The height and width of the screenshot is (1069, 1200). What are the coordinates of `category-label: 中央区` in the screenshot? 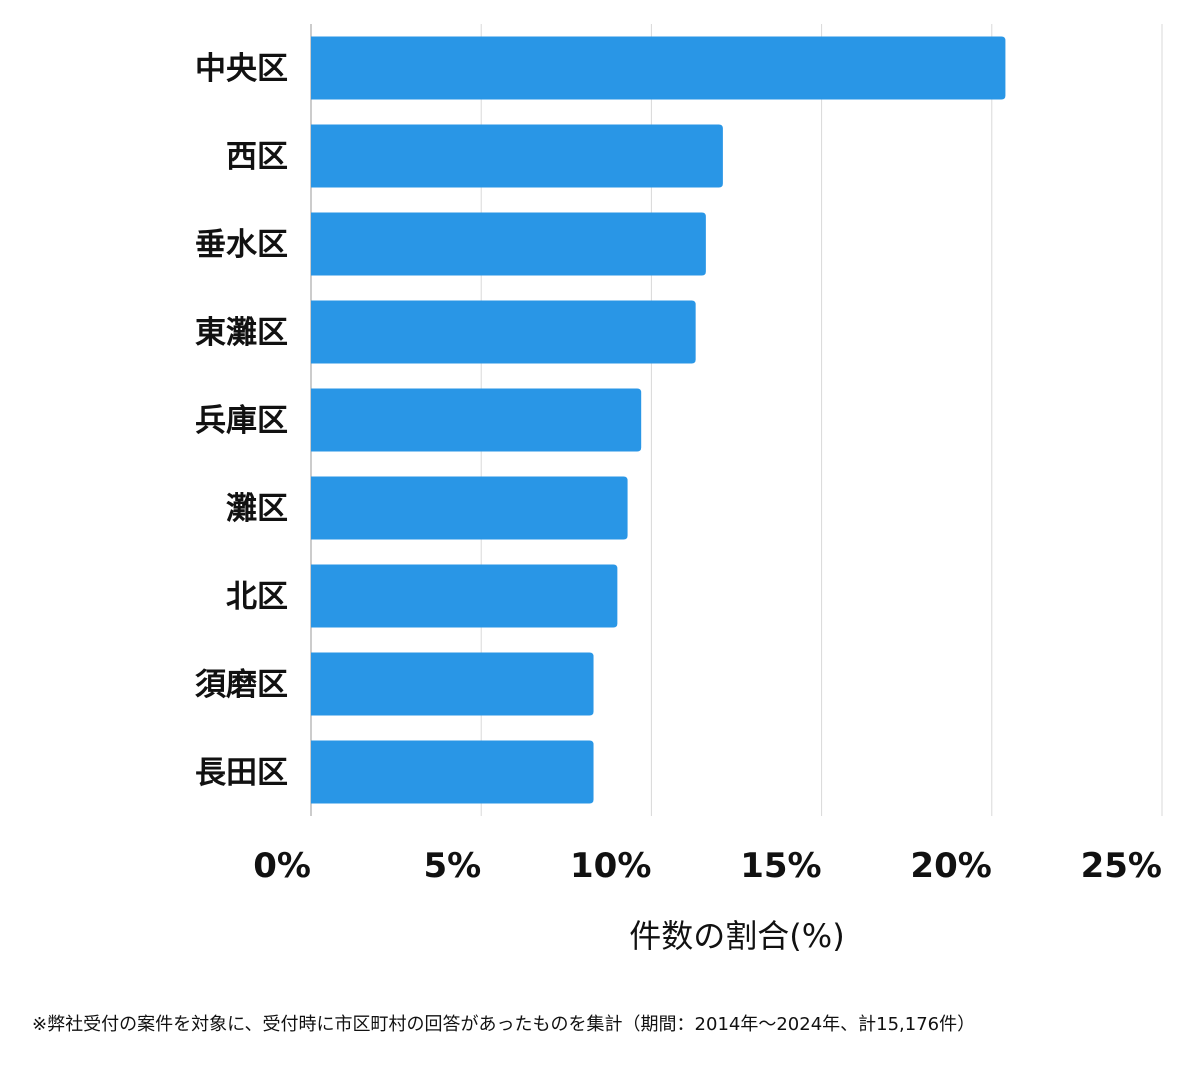 It's located at (241, 69).